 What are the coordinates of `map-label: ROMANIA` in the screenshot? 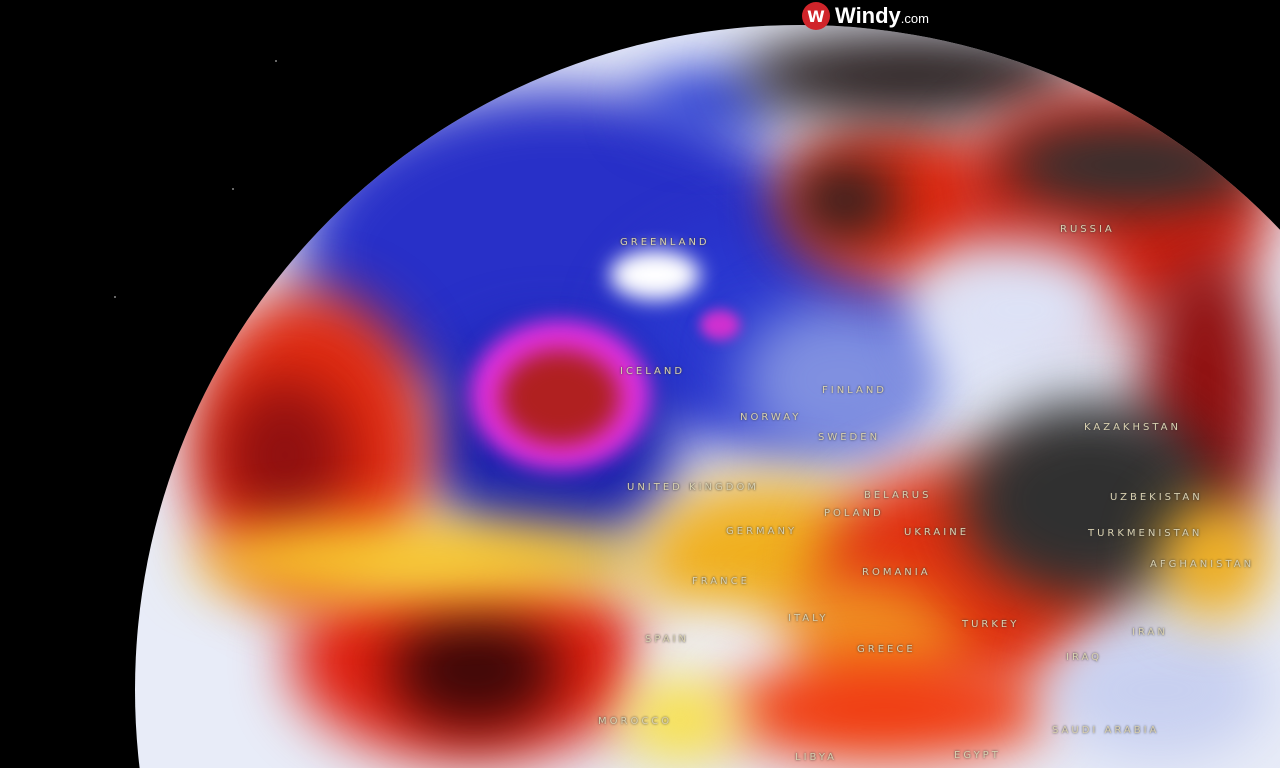 It's located at (896, 572).